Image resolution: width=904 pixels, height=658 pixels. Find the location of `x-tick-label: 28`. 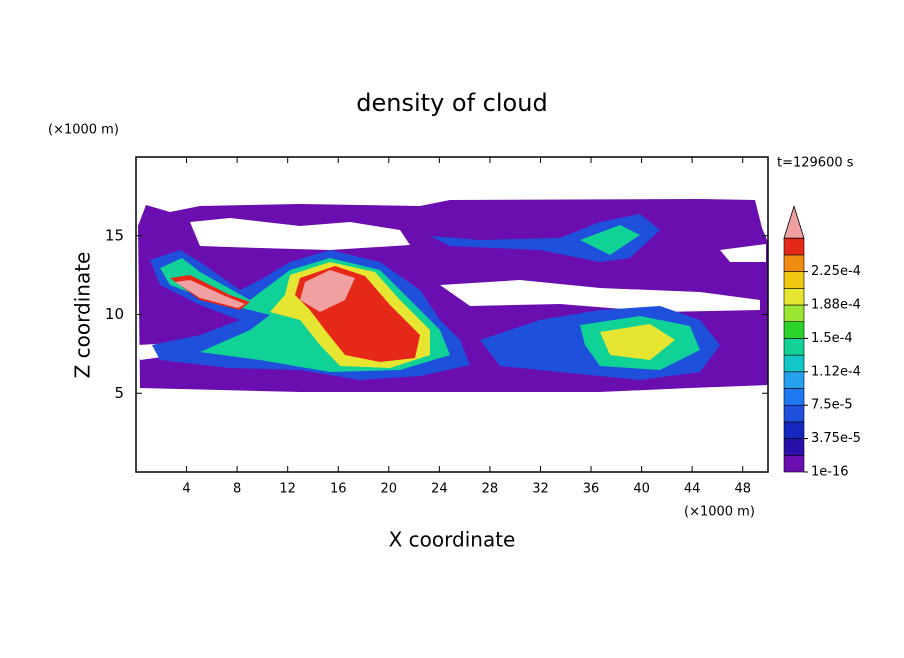

x-tick-label: 28 is located at coordinates (490, 489).